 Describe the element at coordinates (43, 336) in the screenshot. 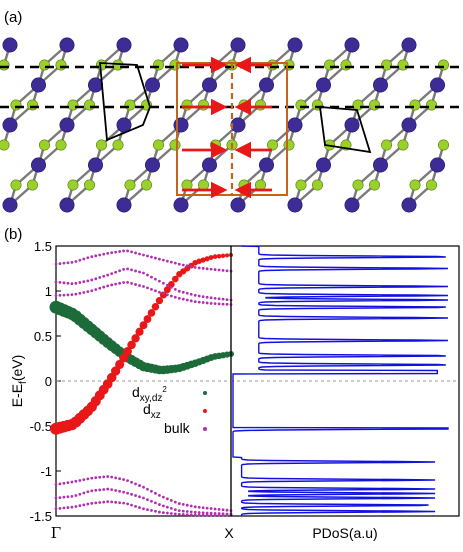

I see `y-tick-label: 0.5` at that location.